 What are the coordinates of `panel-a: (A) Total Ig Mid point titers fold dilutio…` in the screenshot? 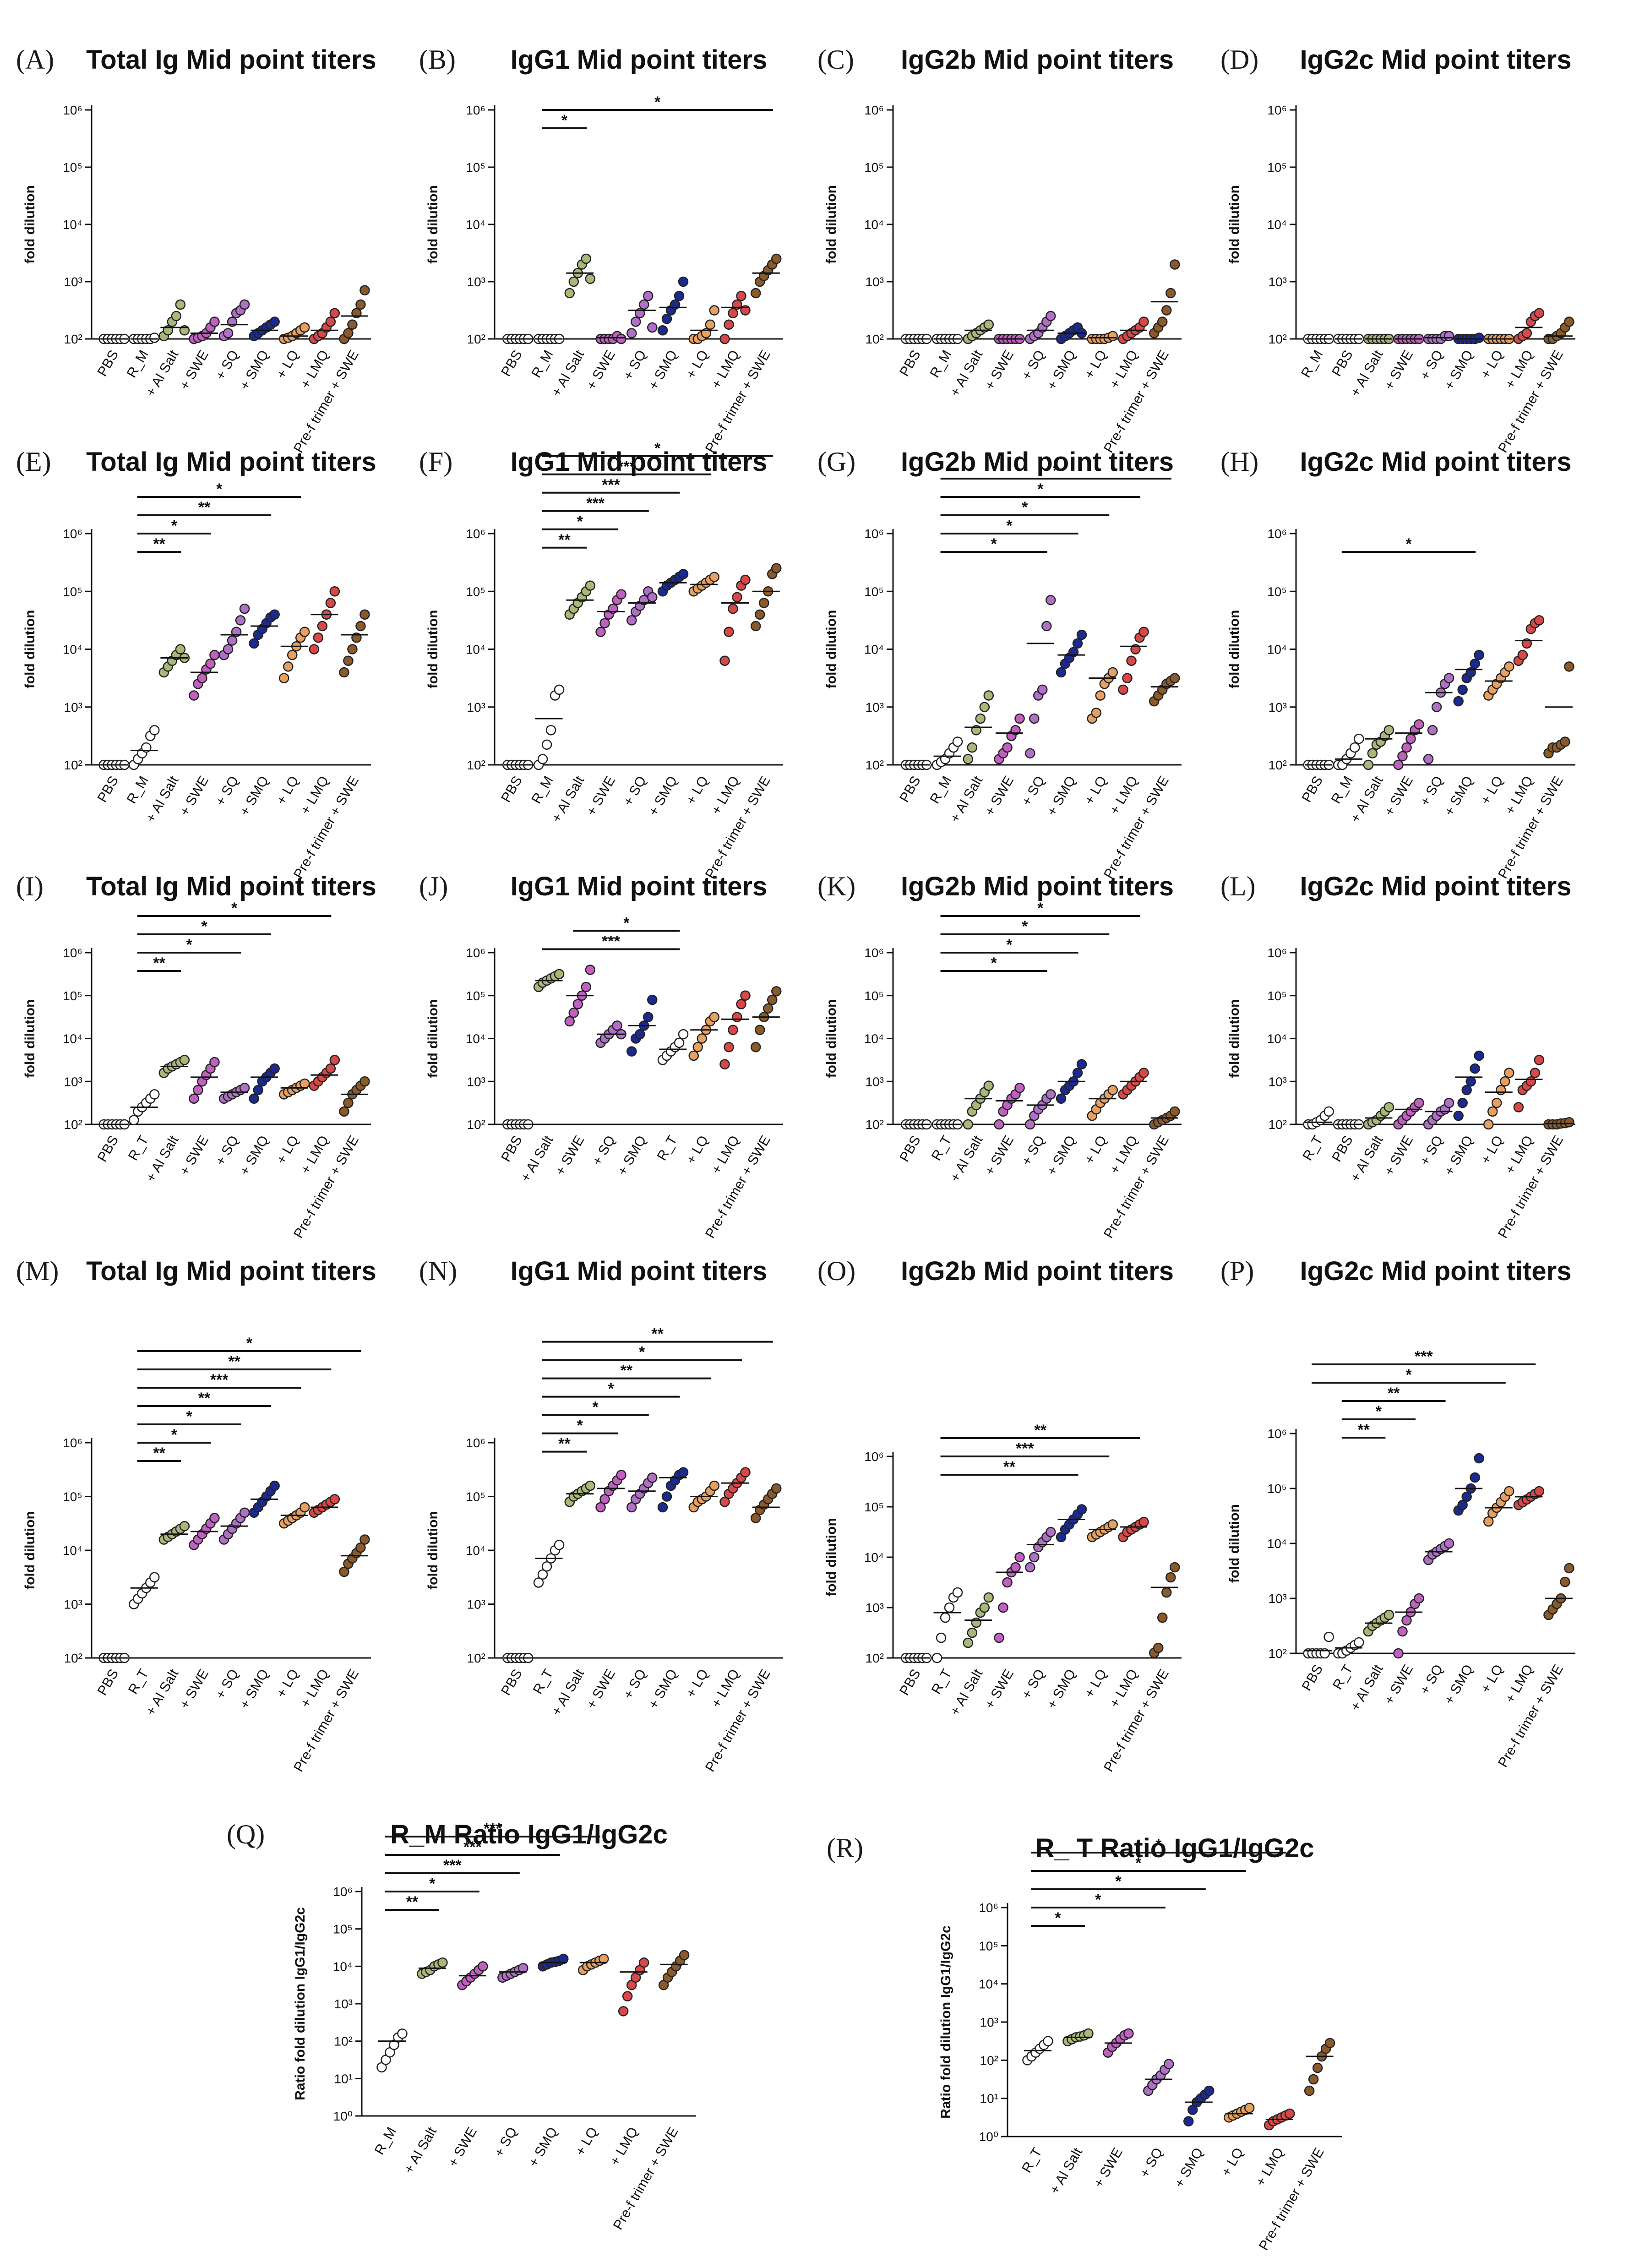 It's located at (196, 249).